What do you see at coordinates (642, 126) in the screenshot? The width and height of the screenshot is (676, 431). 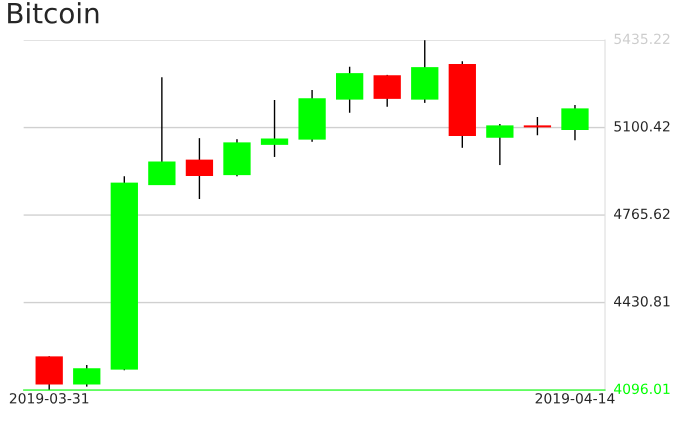 I see `y-tick-label: 5100.42` at bounding box center [642, 126].